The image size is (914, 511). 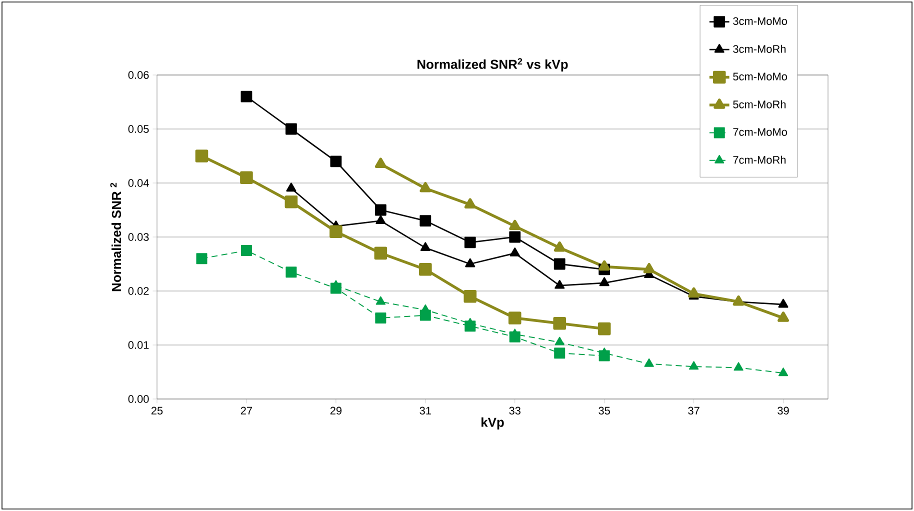 What do you see at coordinates (138, 345) in the screenshot?
I see `y-tick-label: 0.01` at bounding box center [138, 345].